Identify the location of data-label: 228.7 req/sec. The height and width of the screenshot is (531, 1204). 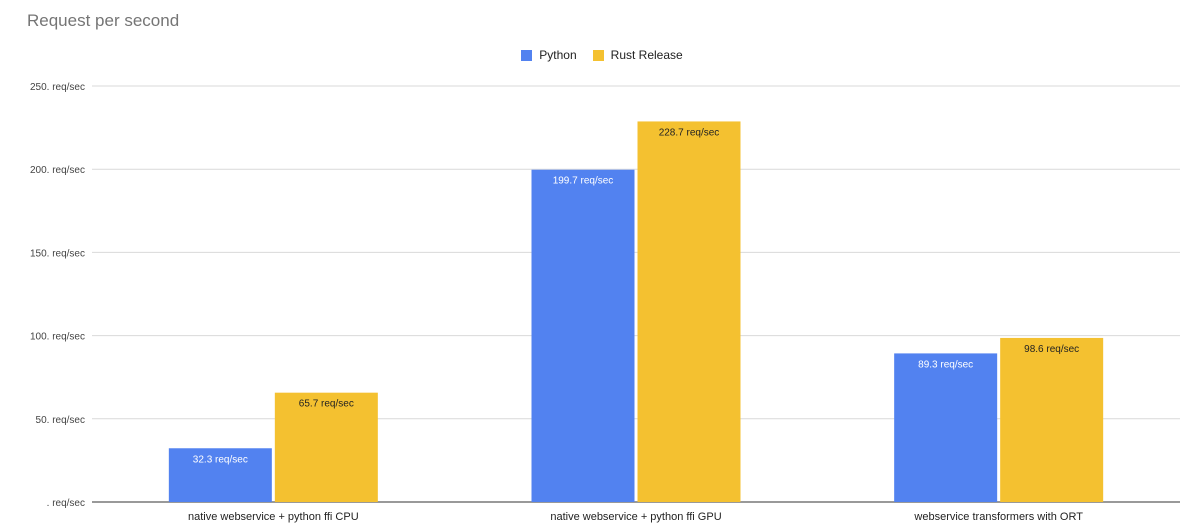
(689, 132).